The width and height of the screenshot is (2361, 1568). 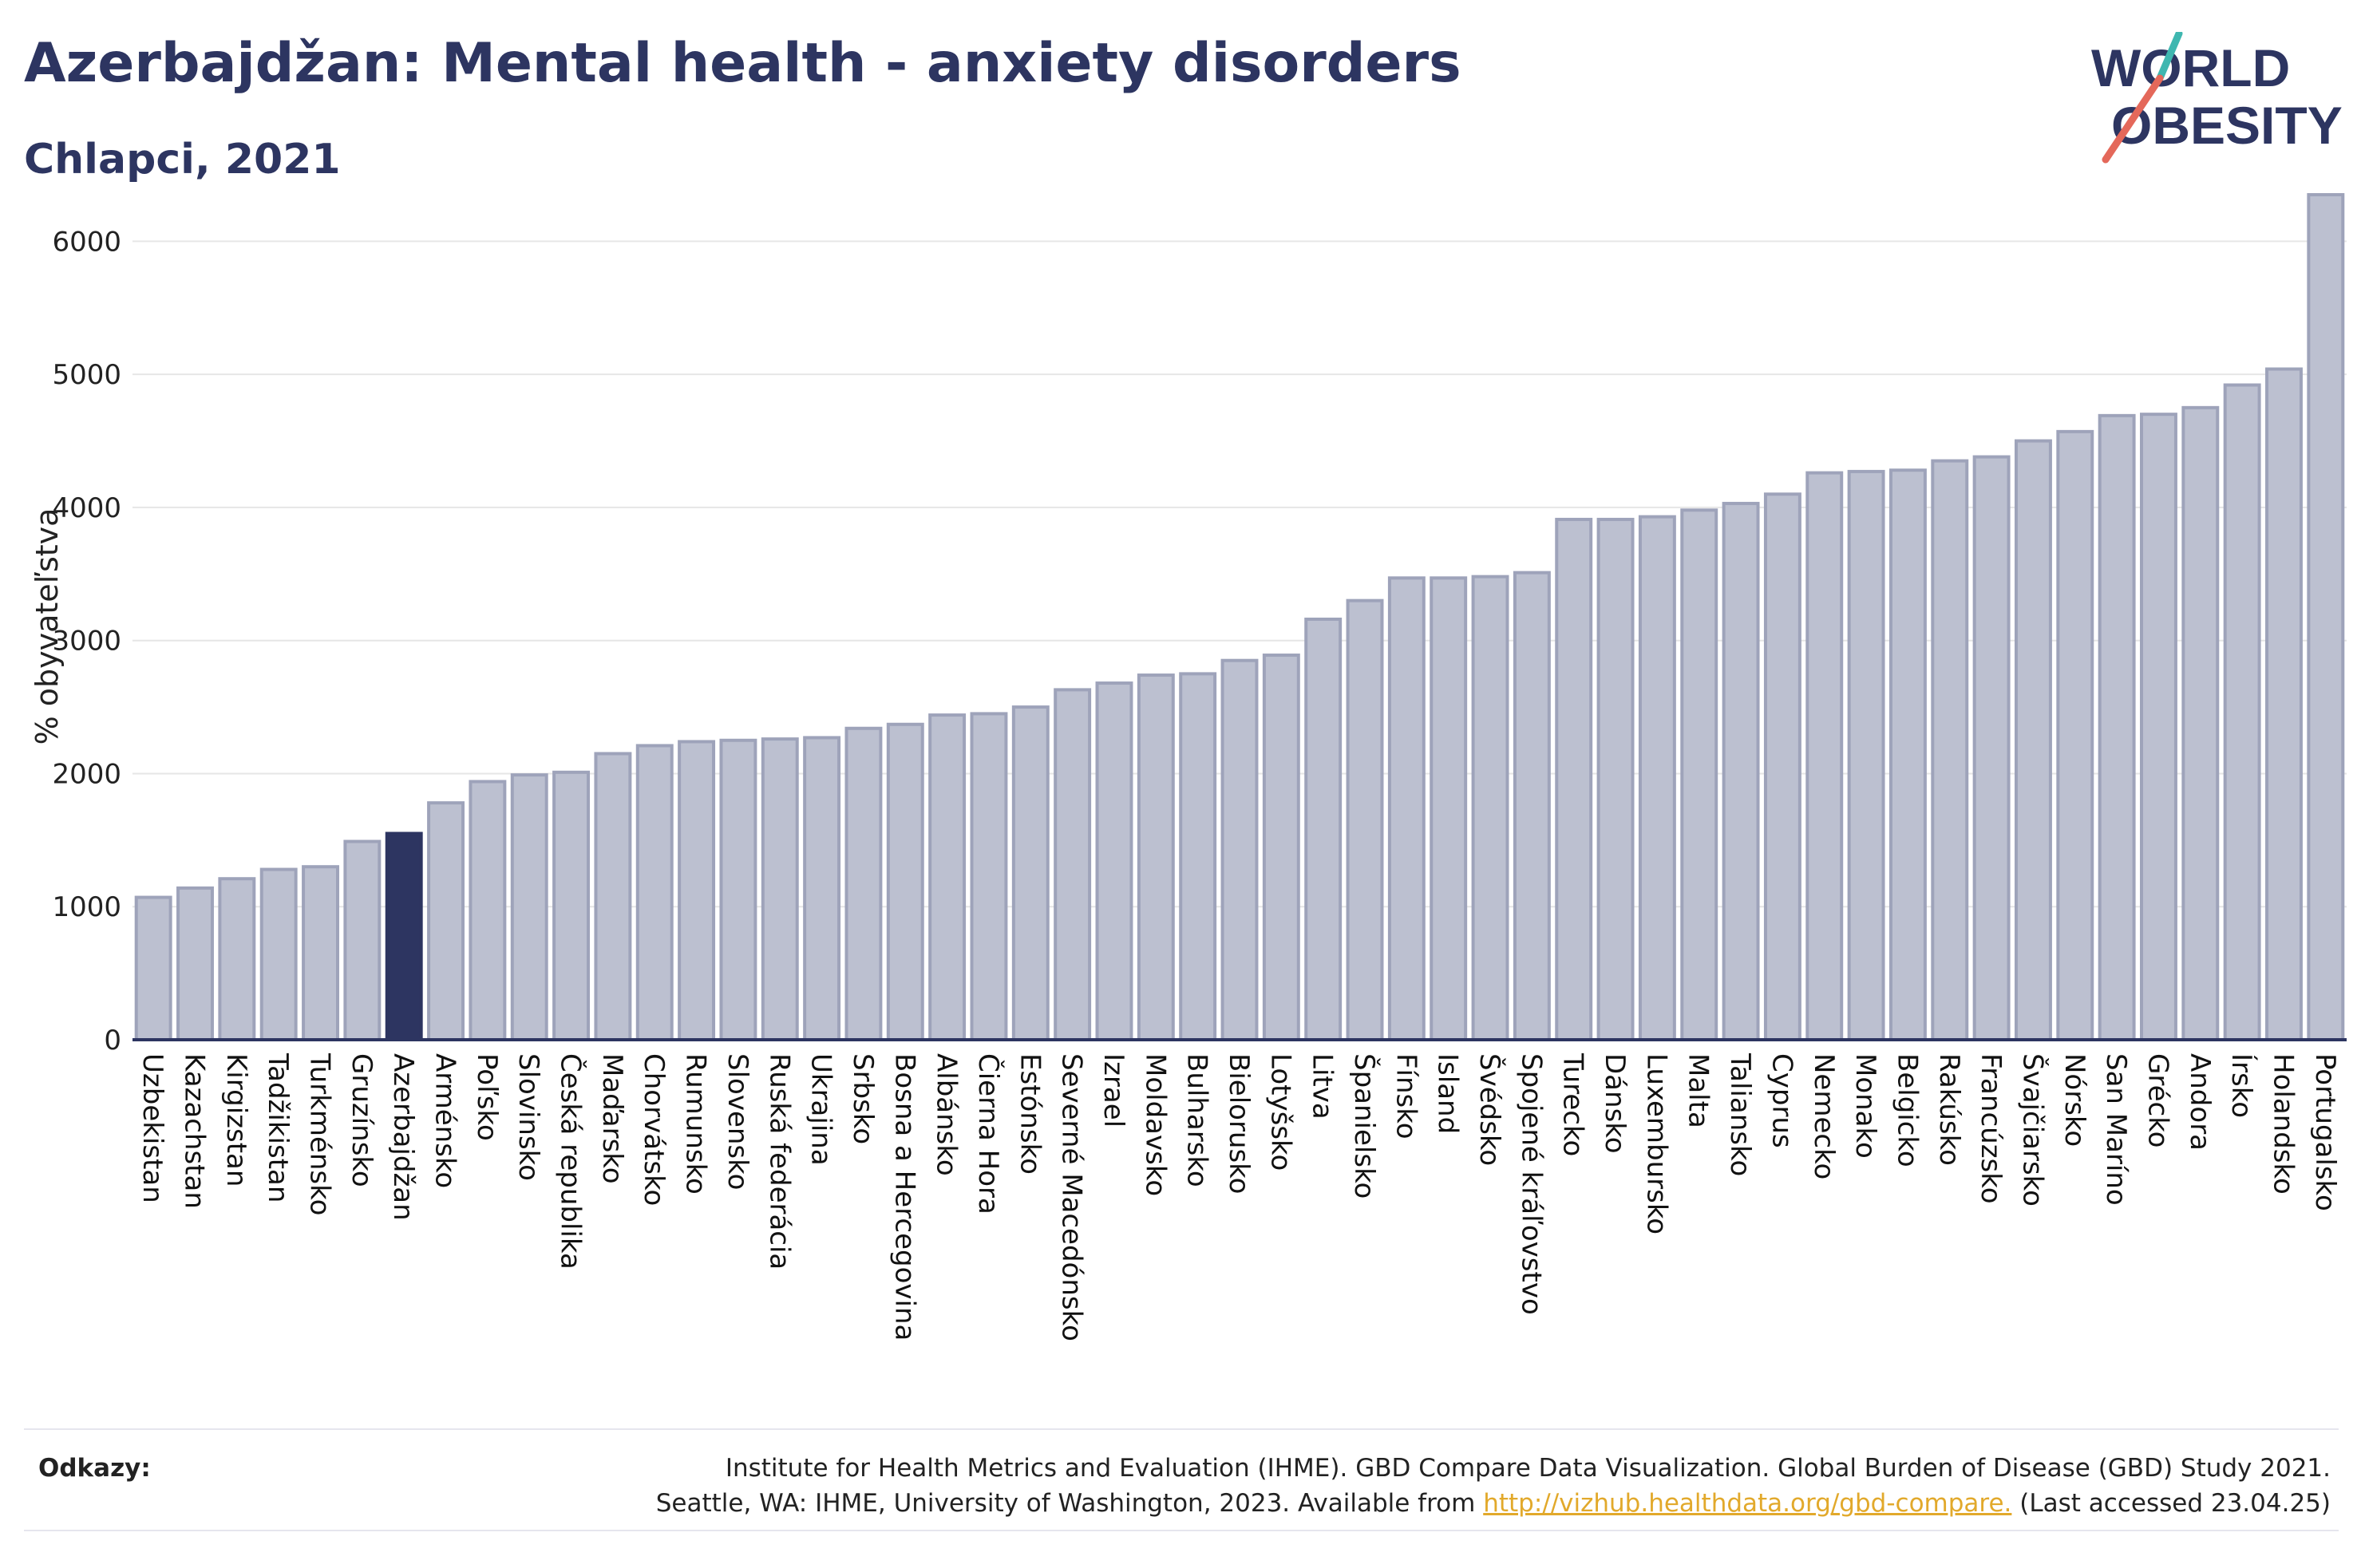 I want to click on chart-subtitle: Chlapci, 2021, so click(x=182, y=160).